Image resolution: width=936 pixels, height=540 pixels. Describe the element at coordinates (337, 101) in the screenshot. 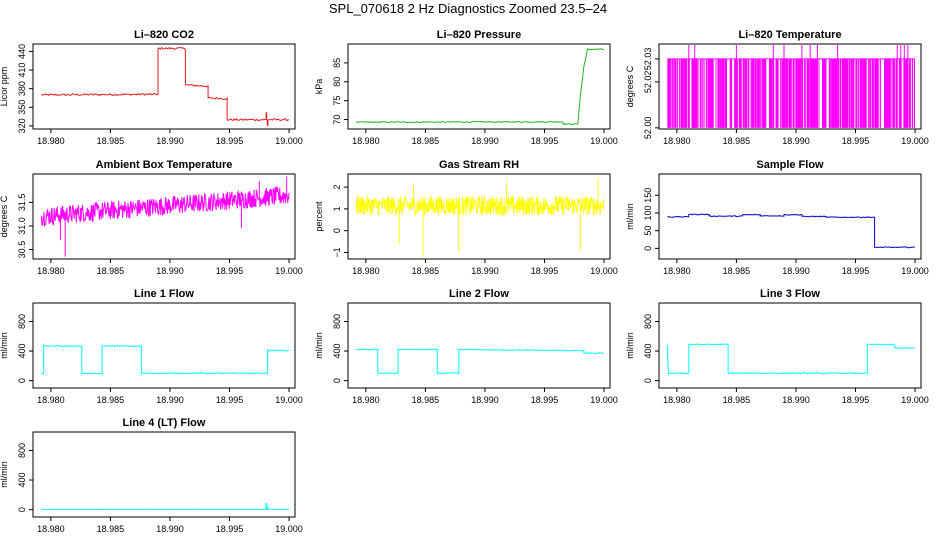

I see `y-tick-label: 75` at that location.